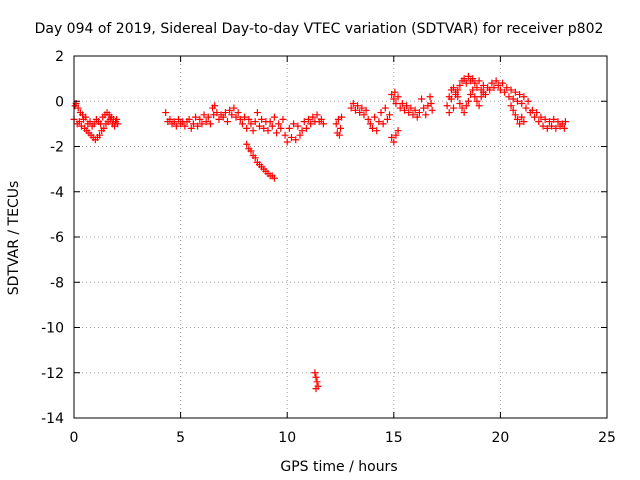  I want to click on y-tick-label: 2, so click(59, 57).